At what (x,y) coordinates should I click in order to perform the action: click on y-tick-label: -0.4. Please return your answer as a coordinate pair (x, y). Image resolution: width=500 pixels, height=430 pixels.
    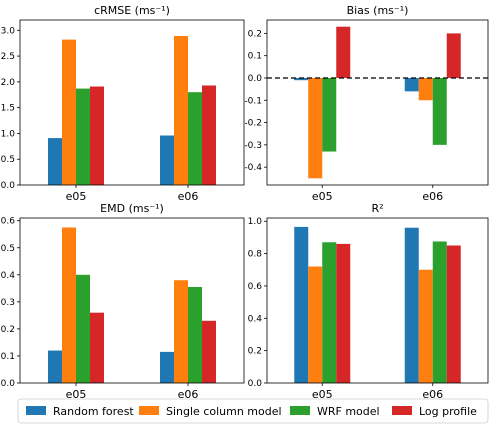
    Looking at the image, I should click on (253, 168).